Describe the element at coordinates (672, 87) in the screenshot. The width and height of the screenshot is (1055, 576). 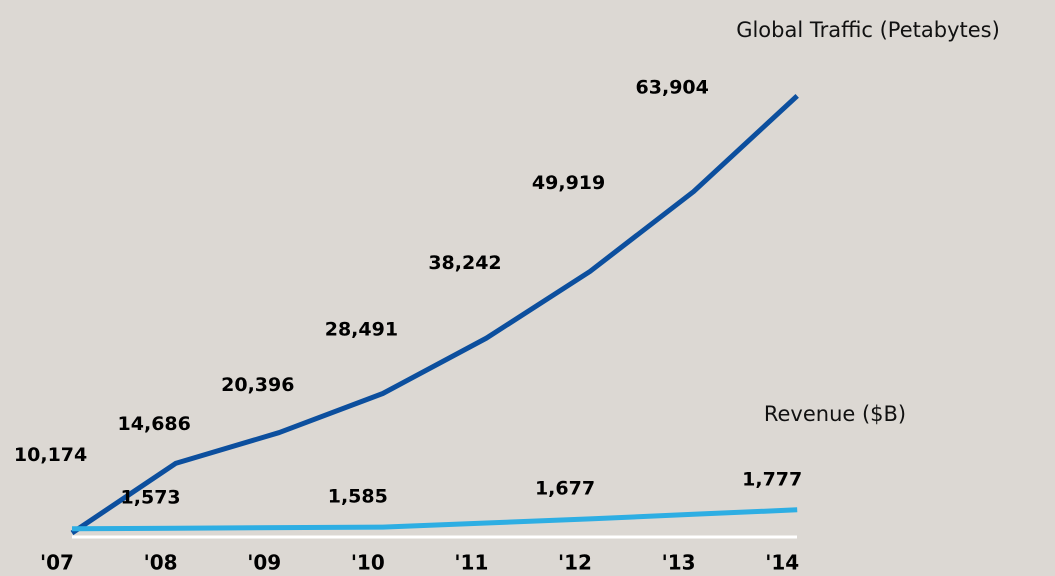
I see `data-label: 63,904` at that location.